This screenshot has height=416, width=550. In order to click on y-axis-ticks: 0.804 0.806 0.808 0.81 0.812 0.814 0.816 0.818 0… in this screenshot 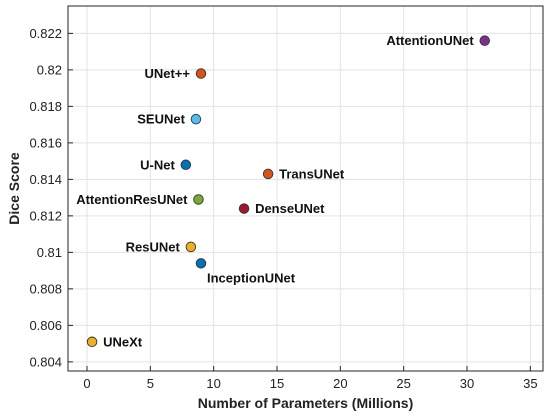, I will do `click(51, 197)`.